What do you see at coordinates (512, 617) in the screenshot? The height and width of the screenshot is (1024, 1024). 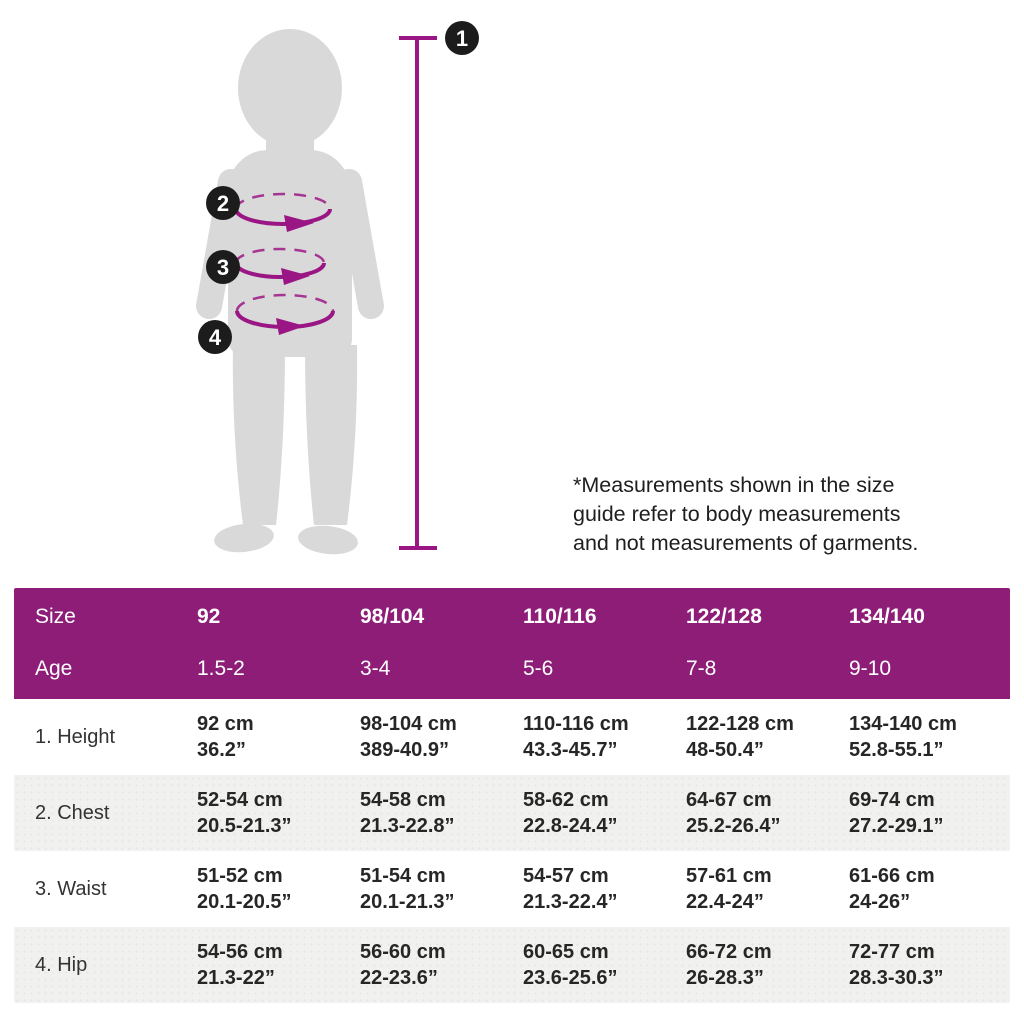 I see `header-size-row: Size 92 98/104 110/116 122/128 134/140` at bounding box center [512, 617].